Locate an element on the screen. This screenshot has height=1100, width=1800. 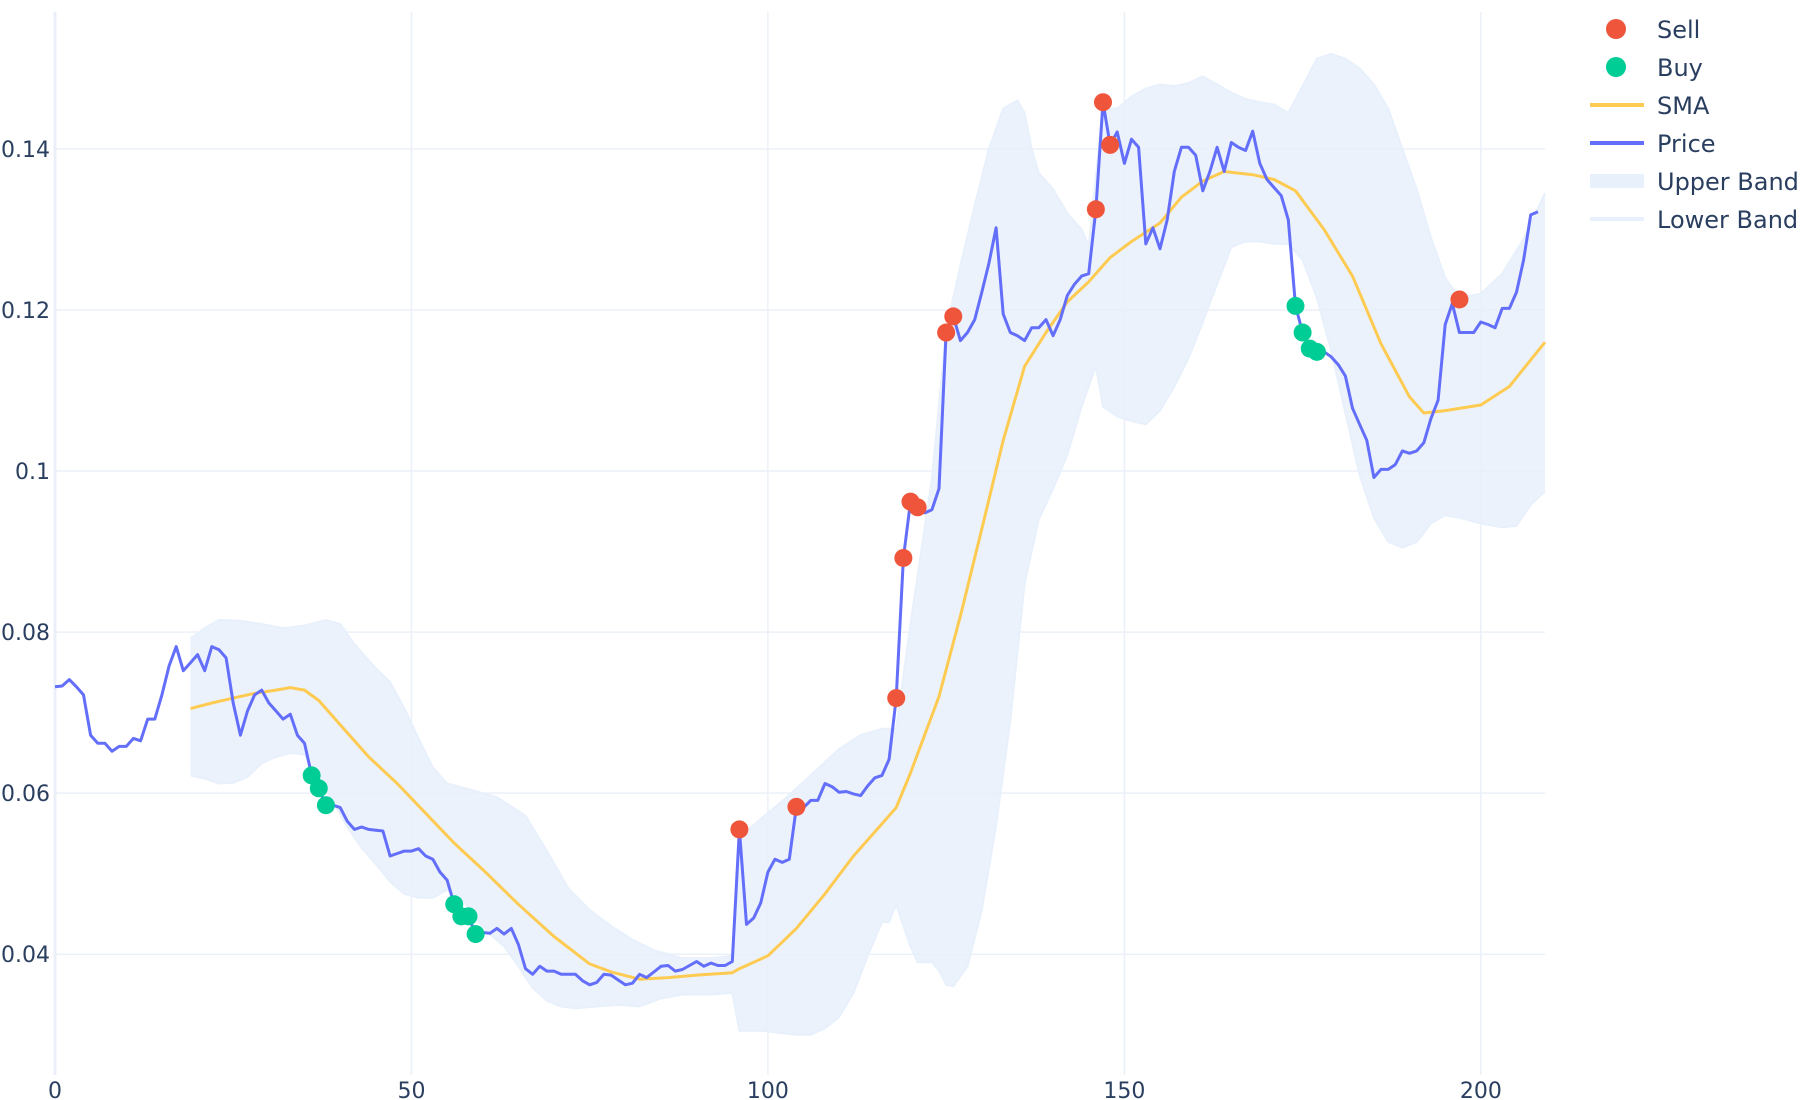
x-tick-label: 100 is located at coordinates (768, 1089).